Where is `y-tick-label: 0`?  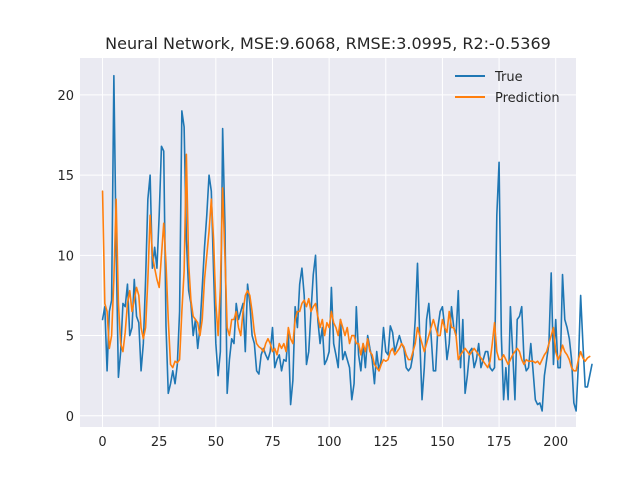
y-tick-label: 0 is located at coordinates (70, 417).